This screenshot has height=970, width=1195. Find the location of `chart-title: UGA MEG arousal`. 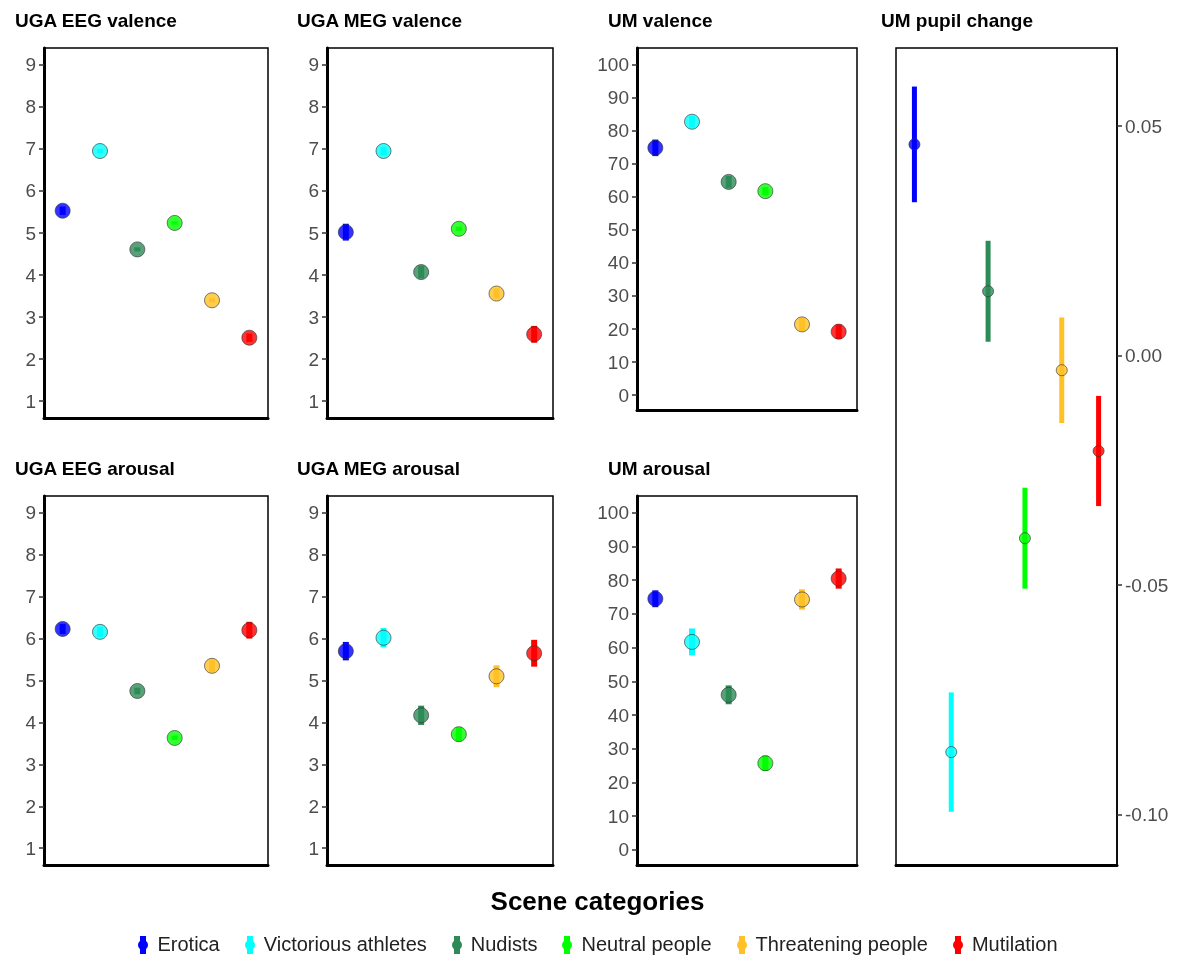

chart-title: UGA MEG arousal is located at coordinates (378, 468).